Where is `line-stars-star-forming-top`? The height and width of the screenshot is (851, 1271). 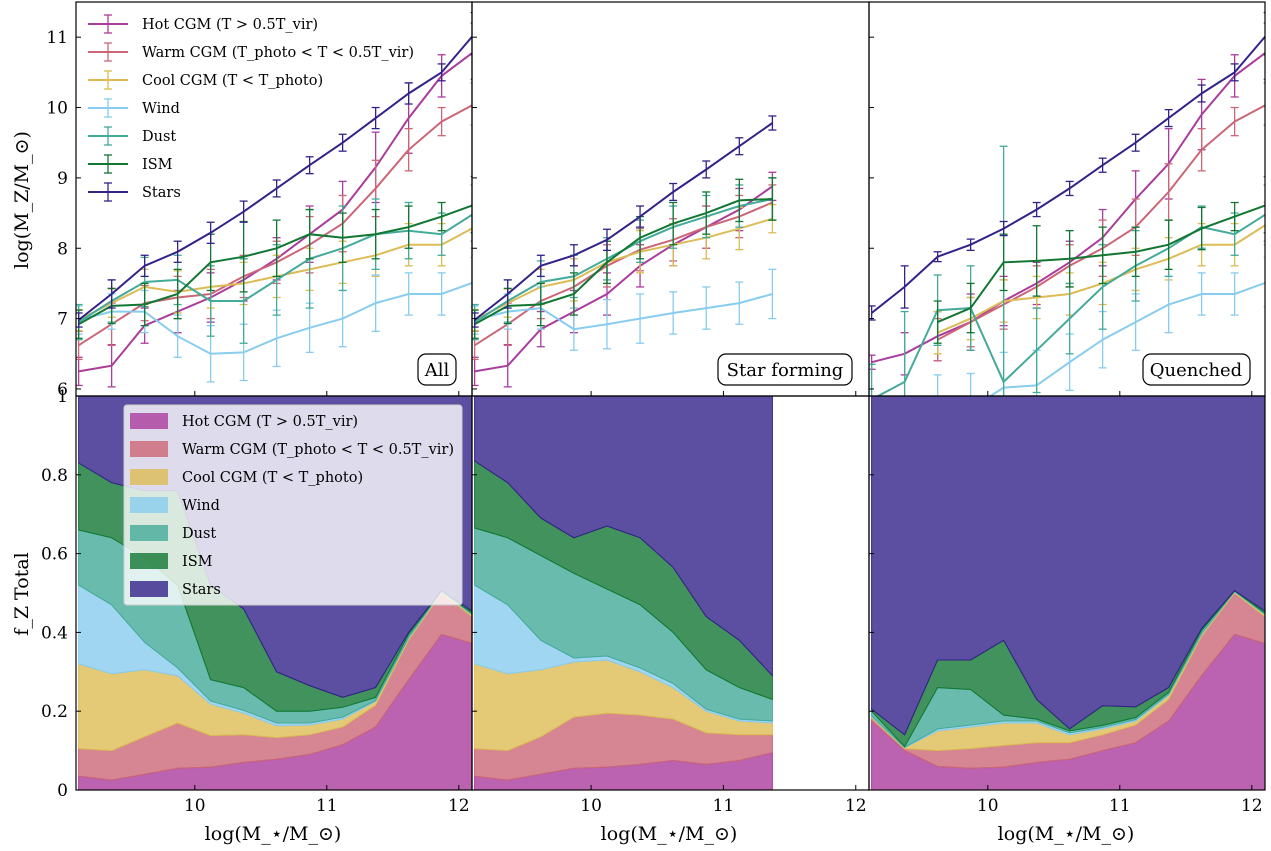
line-stars-star-forming-top is located at coordinates (623, 221).